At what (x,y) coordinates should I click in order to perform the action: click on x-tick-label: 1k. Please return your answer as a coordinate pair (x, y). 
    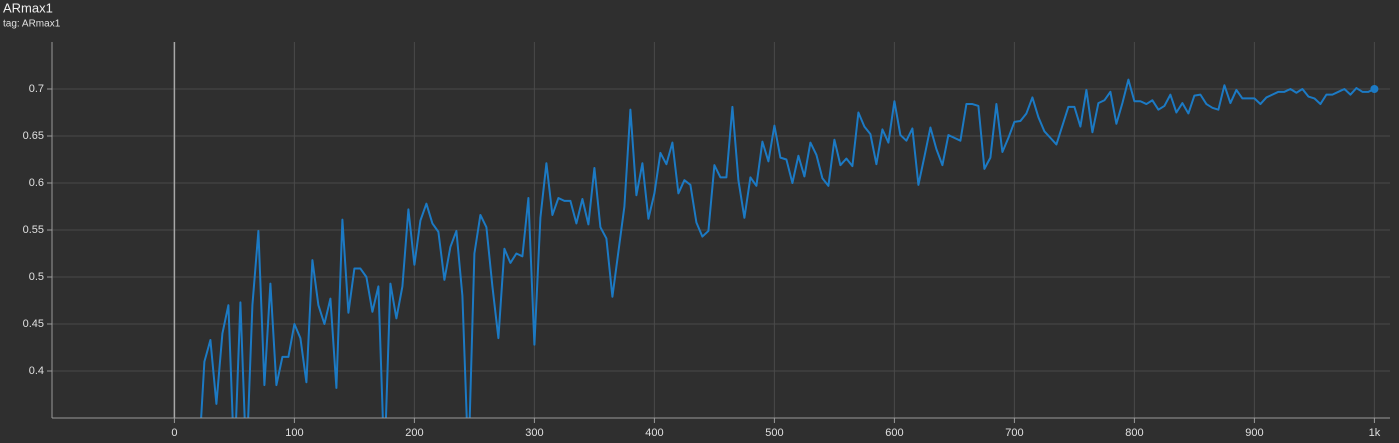
    Looking at the image, I should click on (1375, 433).